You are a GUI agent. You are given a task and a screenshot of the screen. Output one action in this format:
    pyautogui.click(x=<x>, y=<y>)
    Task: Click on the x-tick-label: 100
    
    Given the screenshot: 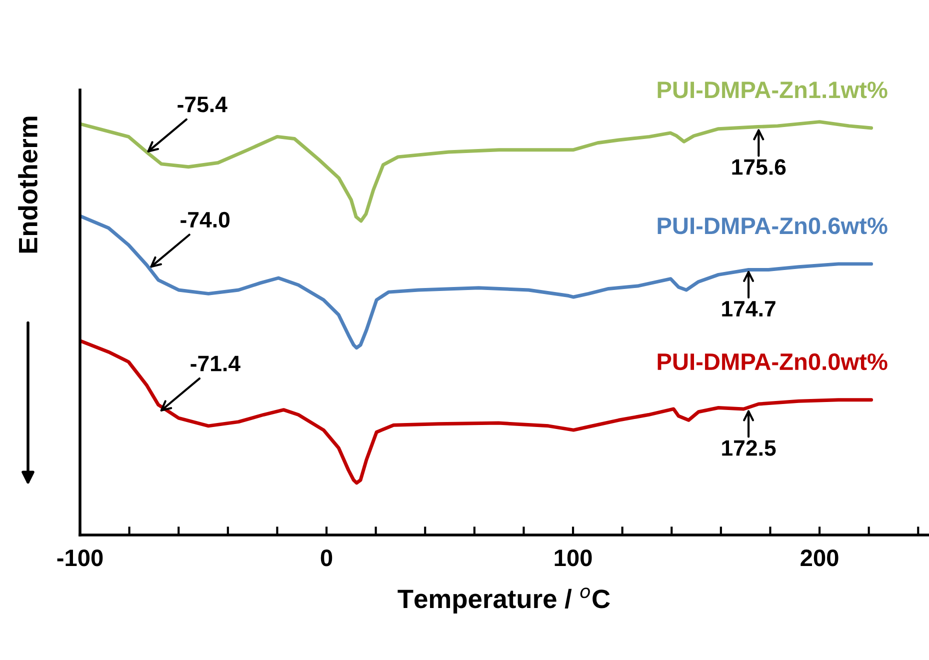 What is the action you would take?
    pyautogui.click(x=573, y=558)
    